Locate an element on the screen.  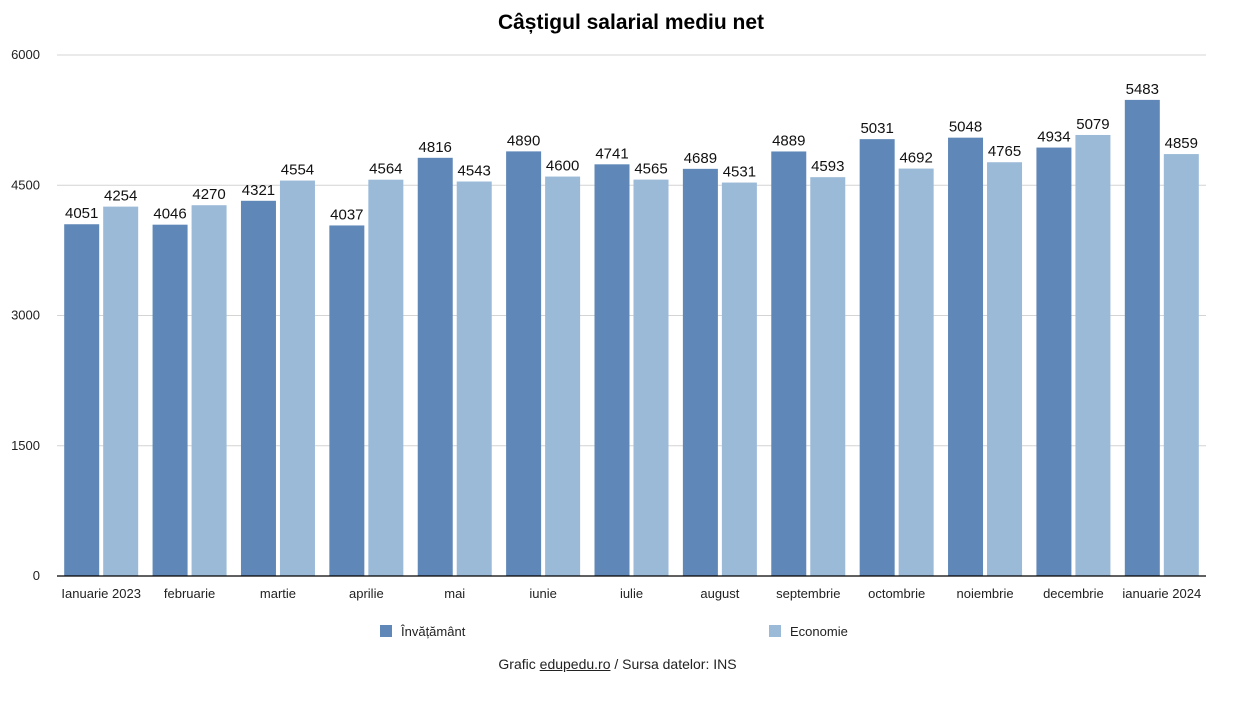
data-label: 4765 is located at coordinates (1004, 151).